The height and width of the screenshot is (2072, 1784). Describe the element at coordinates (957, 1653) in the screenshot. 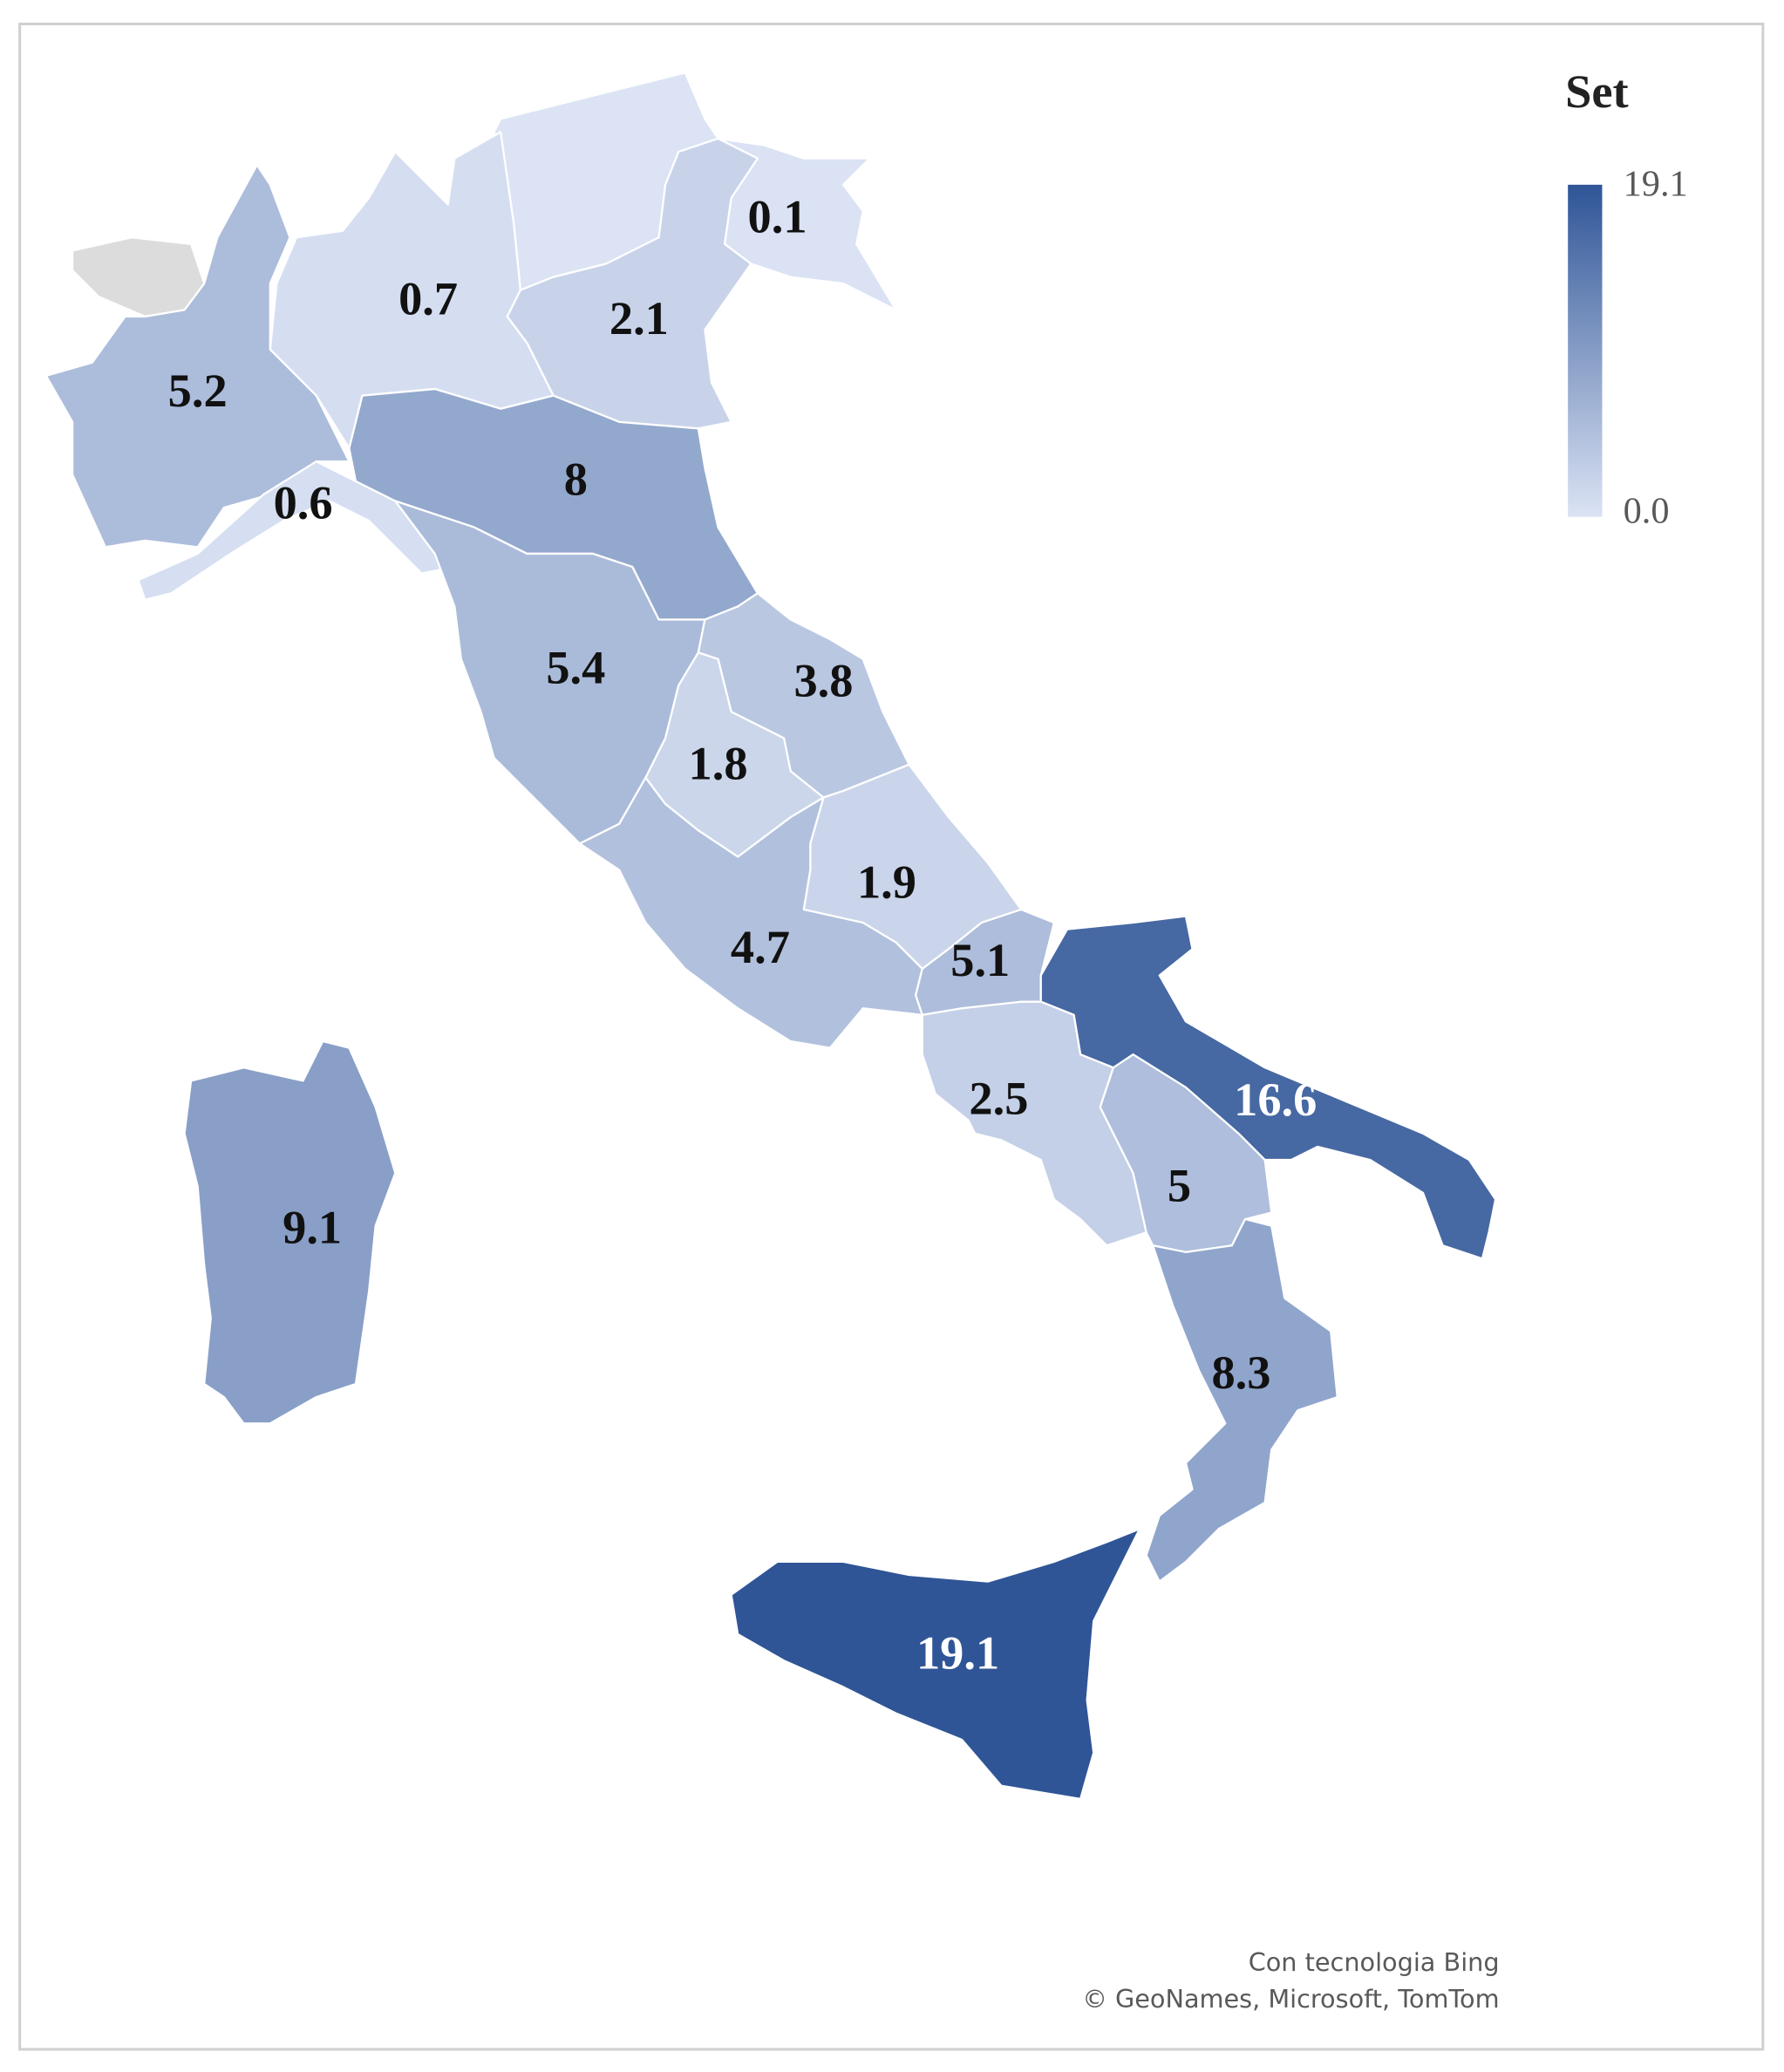

I see `data-label: 19.1` at that location.